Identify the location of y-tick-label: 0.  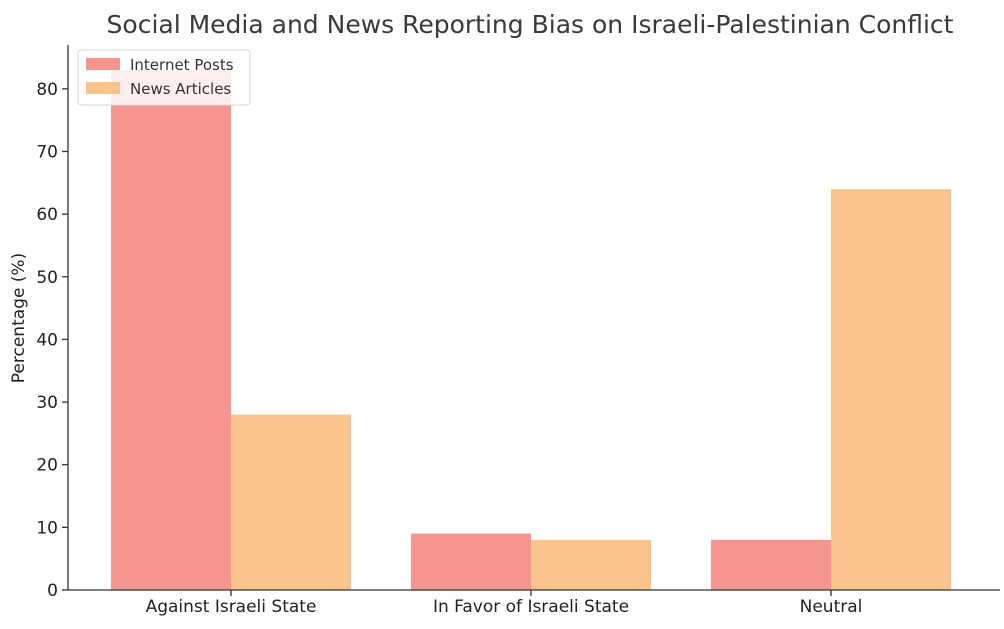
(52, 591).